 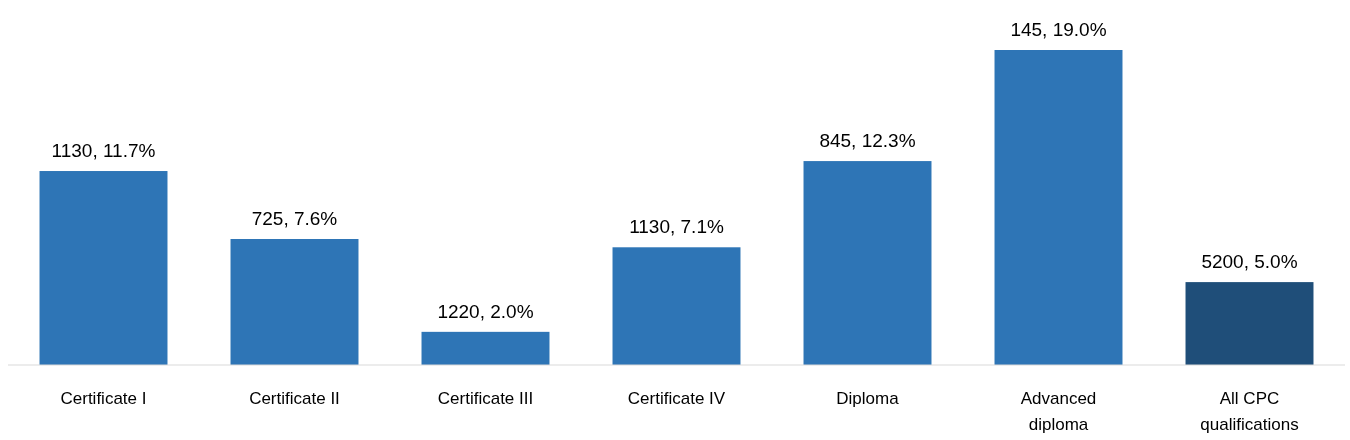 What do you see at coordinates (103, 151) in the screenshot?
I see `data-label: 1130, 11.7%` at bounding box center [103, 151].